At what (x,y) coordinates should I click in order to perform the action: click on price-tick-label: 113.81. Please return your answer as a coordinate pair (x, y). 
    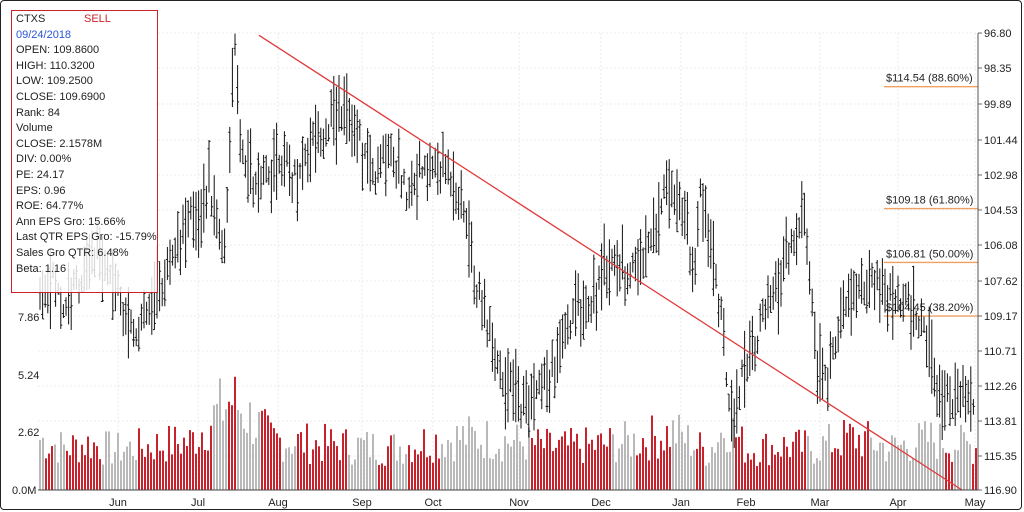
    Looking at the image, I should click on (1000, 422).